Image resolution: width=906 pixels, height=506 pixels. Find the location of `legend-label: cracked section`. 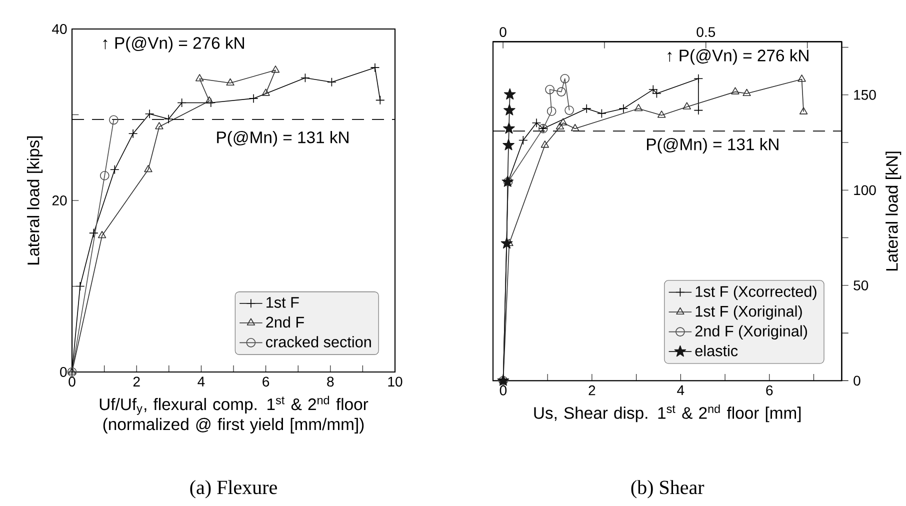

legend-label: cracked section is located at coordinates (318, 342).